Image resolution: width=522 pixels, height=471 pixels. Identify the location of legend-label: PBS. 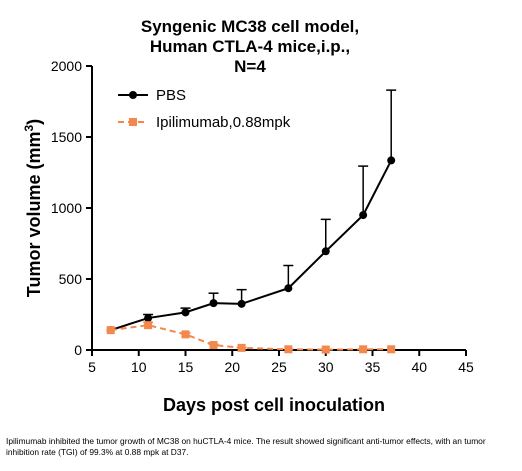
(171, 95).